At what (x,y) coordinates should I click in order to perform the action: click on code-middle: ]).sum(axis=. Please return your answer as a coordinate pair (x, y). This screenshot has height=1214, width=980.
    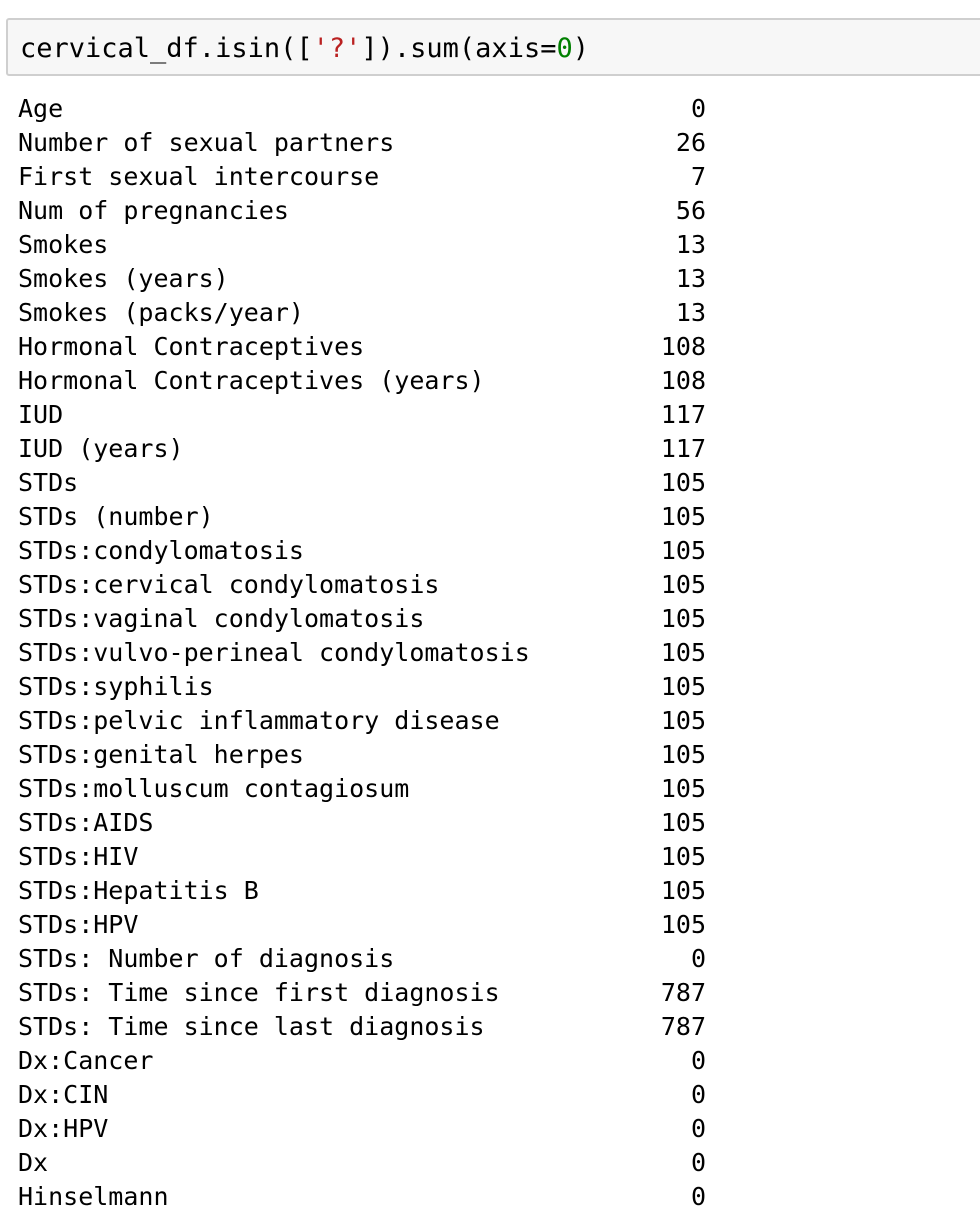
    Looking at the image, I should click on (459, 48).